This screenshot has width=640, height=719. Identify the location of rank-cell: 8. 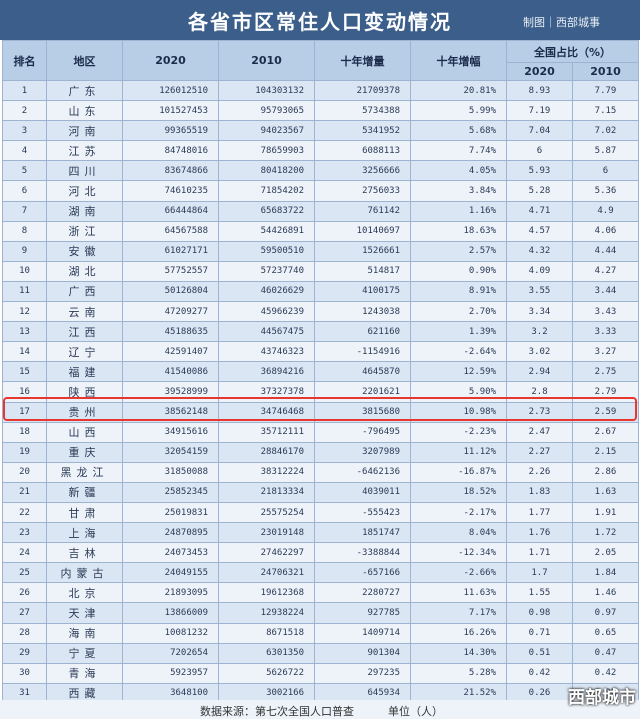
(24, 231).